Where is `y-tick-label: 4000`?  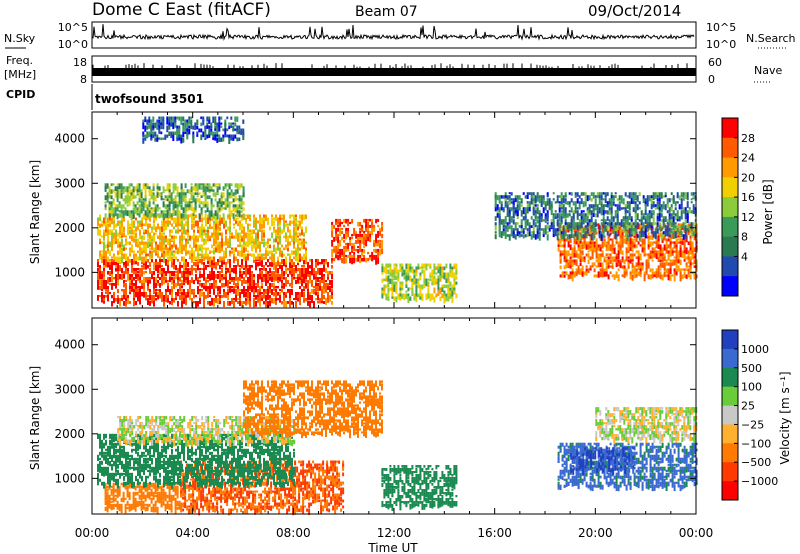
y-tick-label: 4000 is located at coordinates (69, 139).